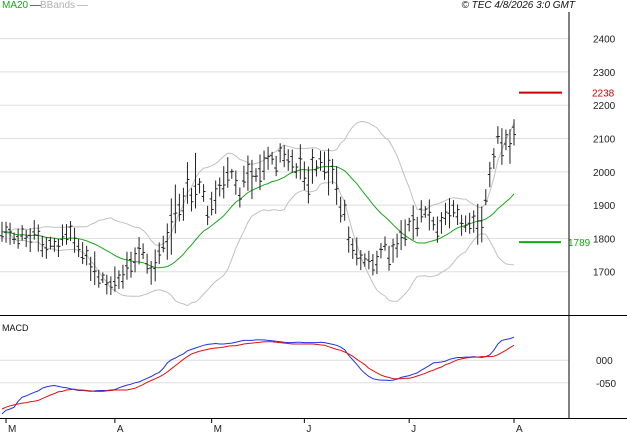 Image resolution: width=627 pixels, height=440 pixels. Describe the element at coordinates (603, 94) in the screenshot. I see `level-label-resistance: 2238` at that location.